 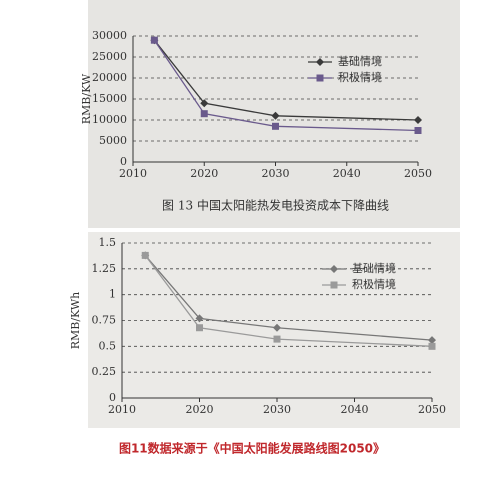 What do you see at coordinates (252, 448) in the screenshot?
I see `source-caption: 图11数据来源于《中国太阳能发展路线图2050》` at bounding box center [252, 448].